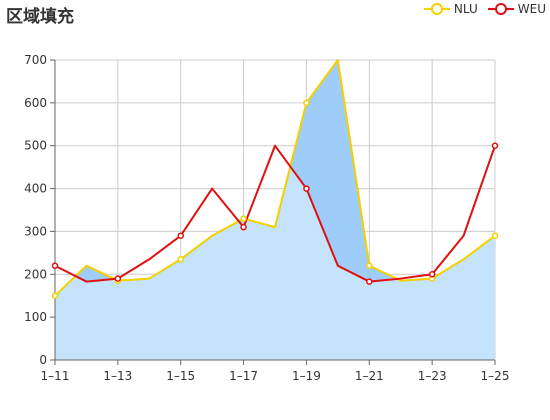  What do you see at coordinates (495, 376) in the screenshot?
I see `x-tick-label-14: 1–25` at bounding box center [495, 376].